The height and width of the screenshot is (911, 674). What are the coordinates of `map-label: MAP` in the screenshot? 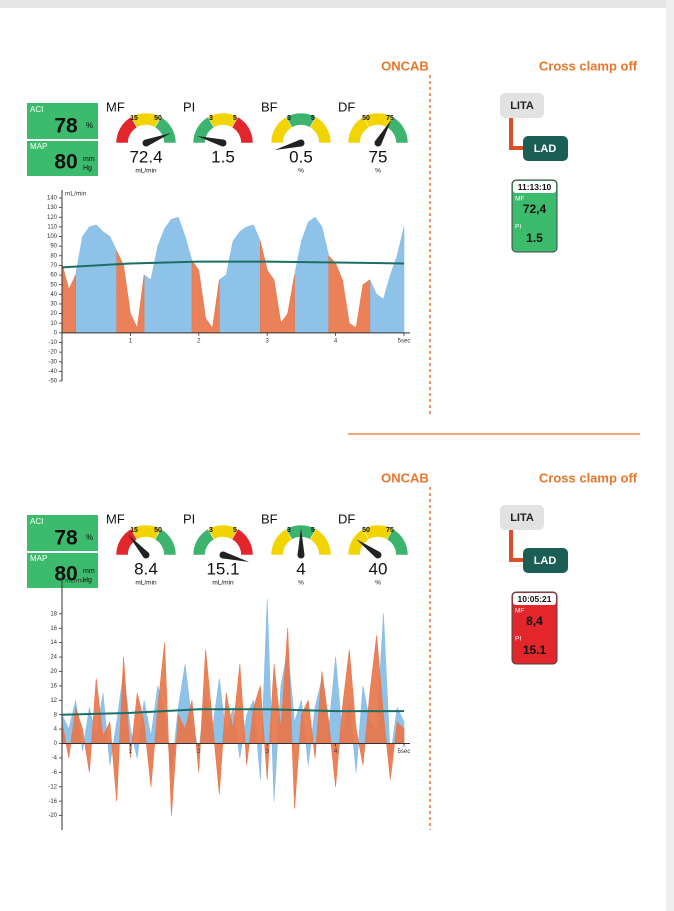 It's located at (38, 146).